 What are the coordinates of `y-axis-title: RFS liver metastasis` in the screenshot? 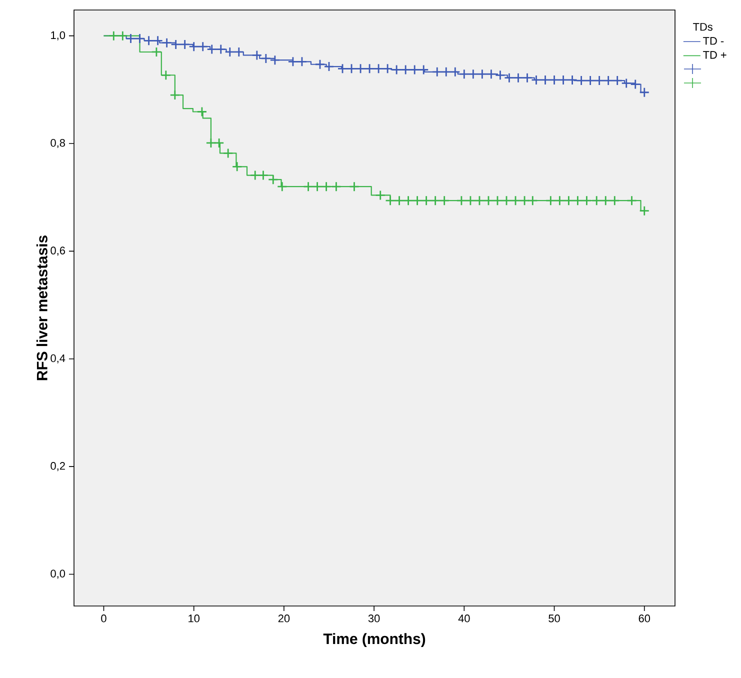 It's located at (42, 308).